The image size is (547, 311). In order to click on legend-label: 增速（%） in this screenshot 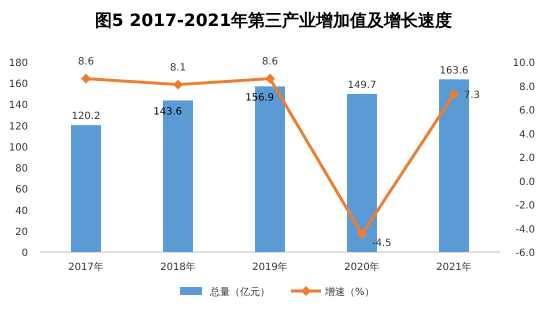, I will do `click(349, 292)`.